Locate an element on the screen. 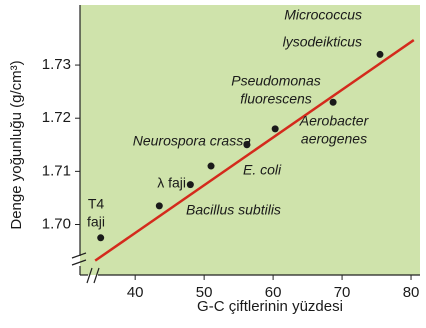  x-tick-label: 60 is located at coordinates (273, 292).